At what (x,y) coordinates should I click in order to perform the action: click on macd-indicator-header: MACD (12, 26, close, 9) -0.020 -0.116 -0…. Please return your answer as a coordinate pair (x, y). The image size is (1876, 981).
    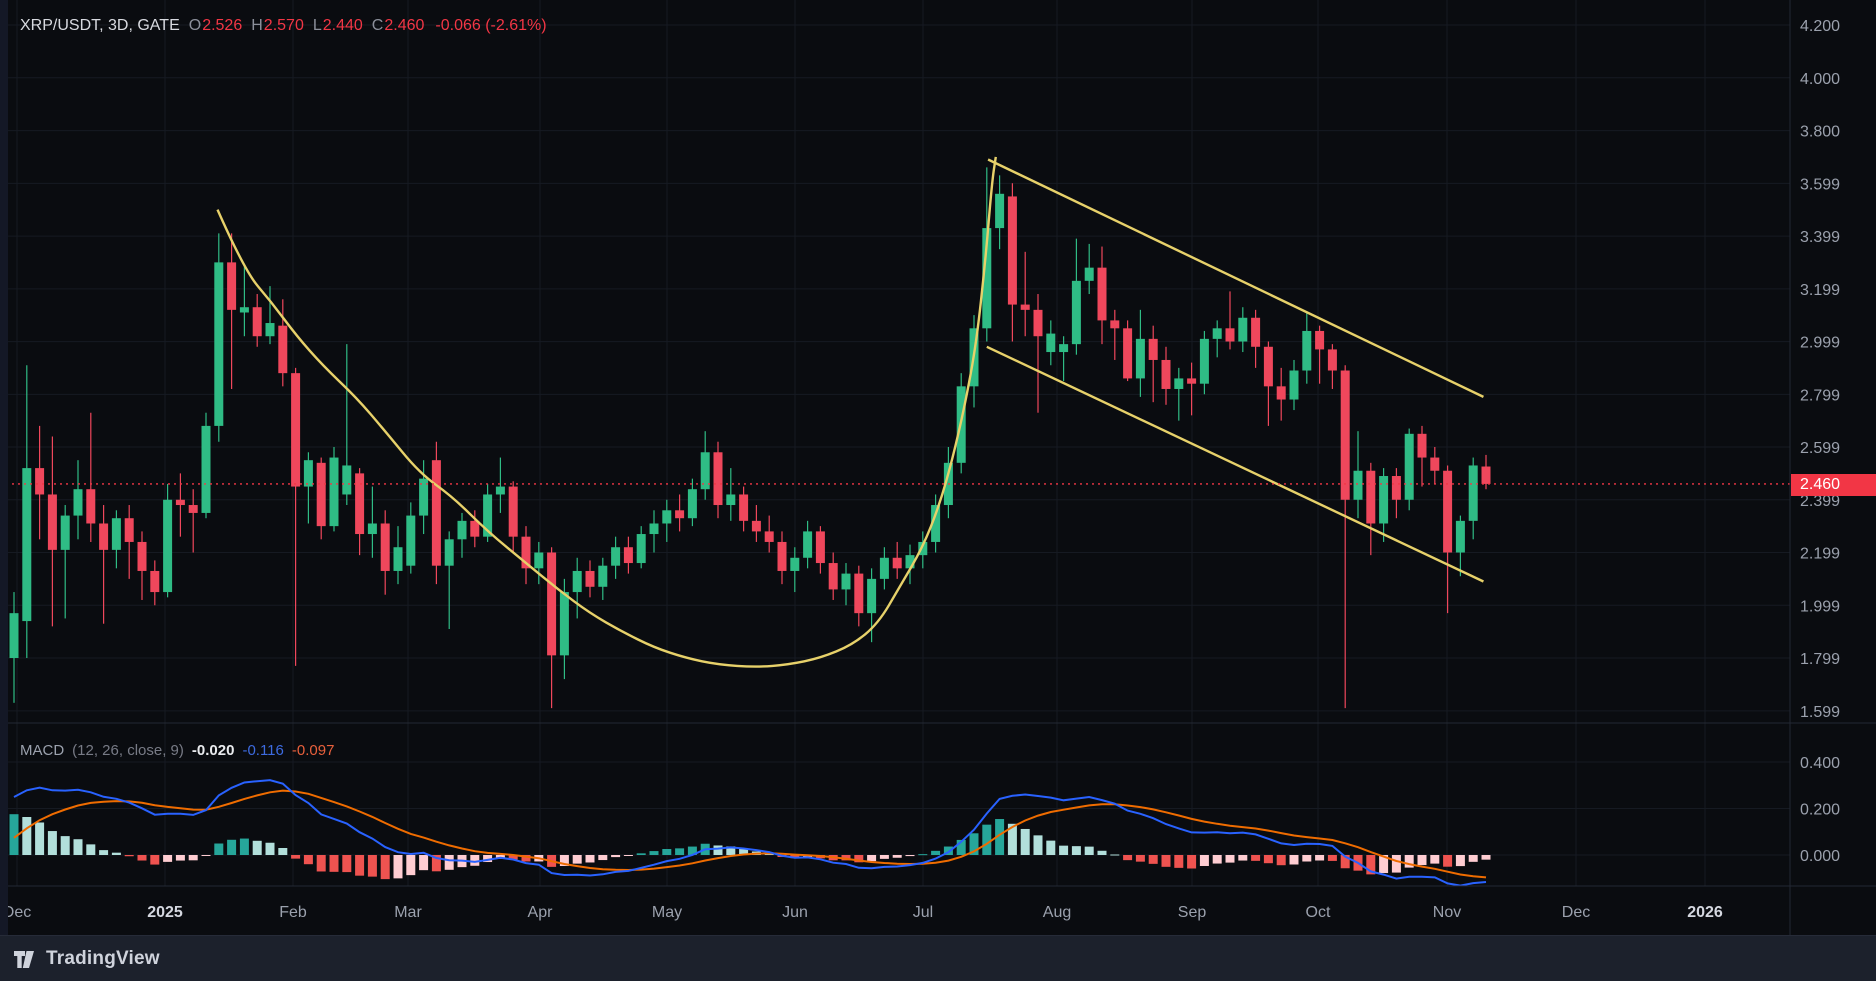
    Looking at the image, I should click on (177, 750).